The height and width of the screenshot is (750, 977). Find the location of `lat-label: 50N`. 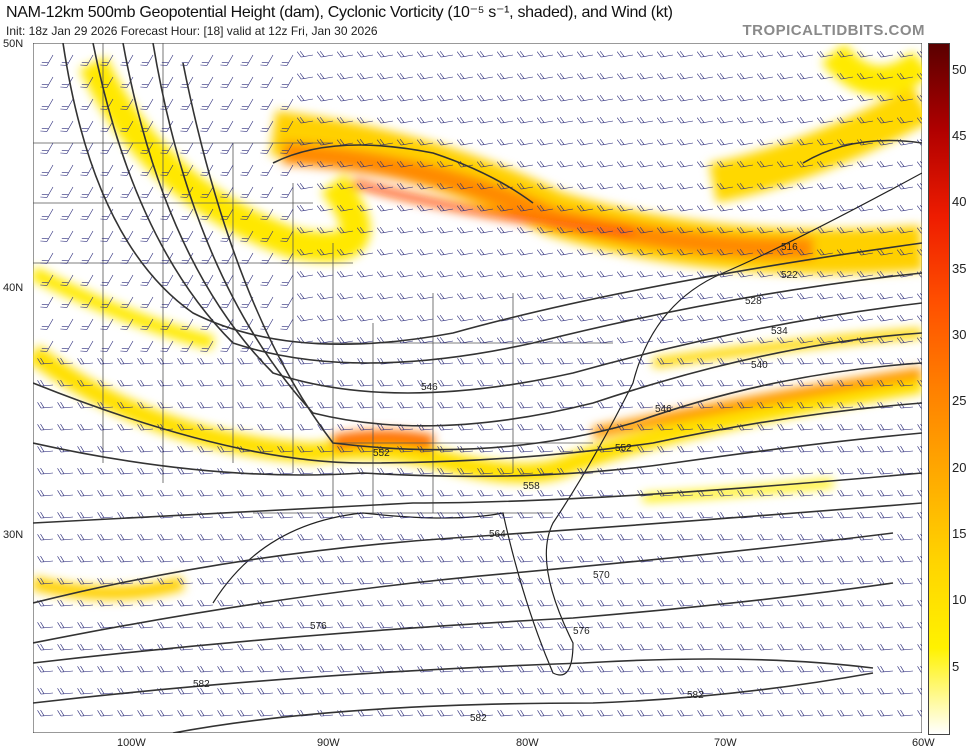

lat-label: 50N is located at coordinates (13, 44).